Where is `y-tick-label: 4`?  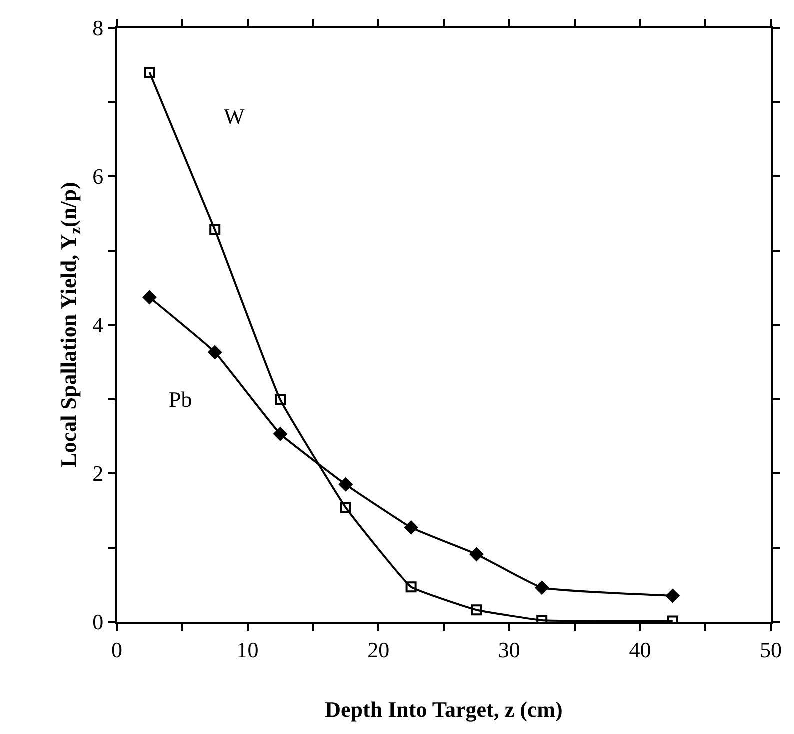 y-tick-label: 4 is located at coordinates (98, 325).